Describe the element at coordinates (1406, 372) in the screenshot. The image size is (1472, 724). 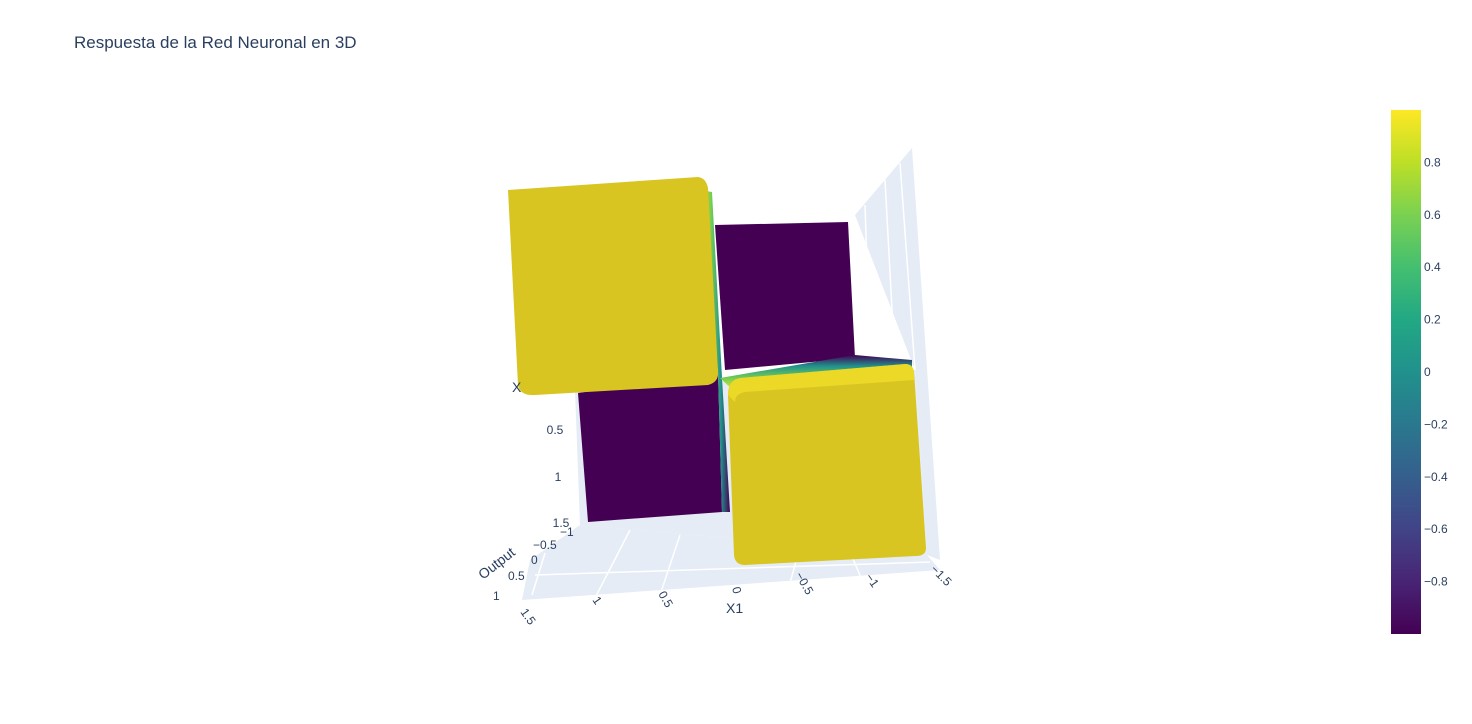
I see `colorbar-gradient` at that location.